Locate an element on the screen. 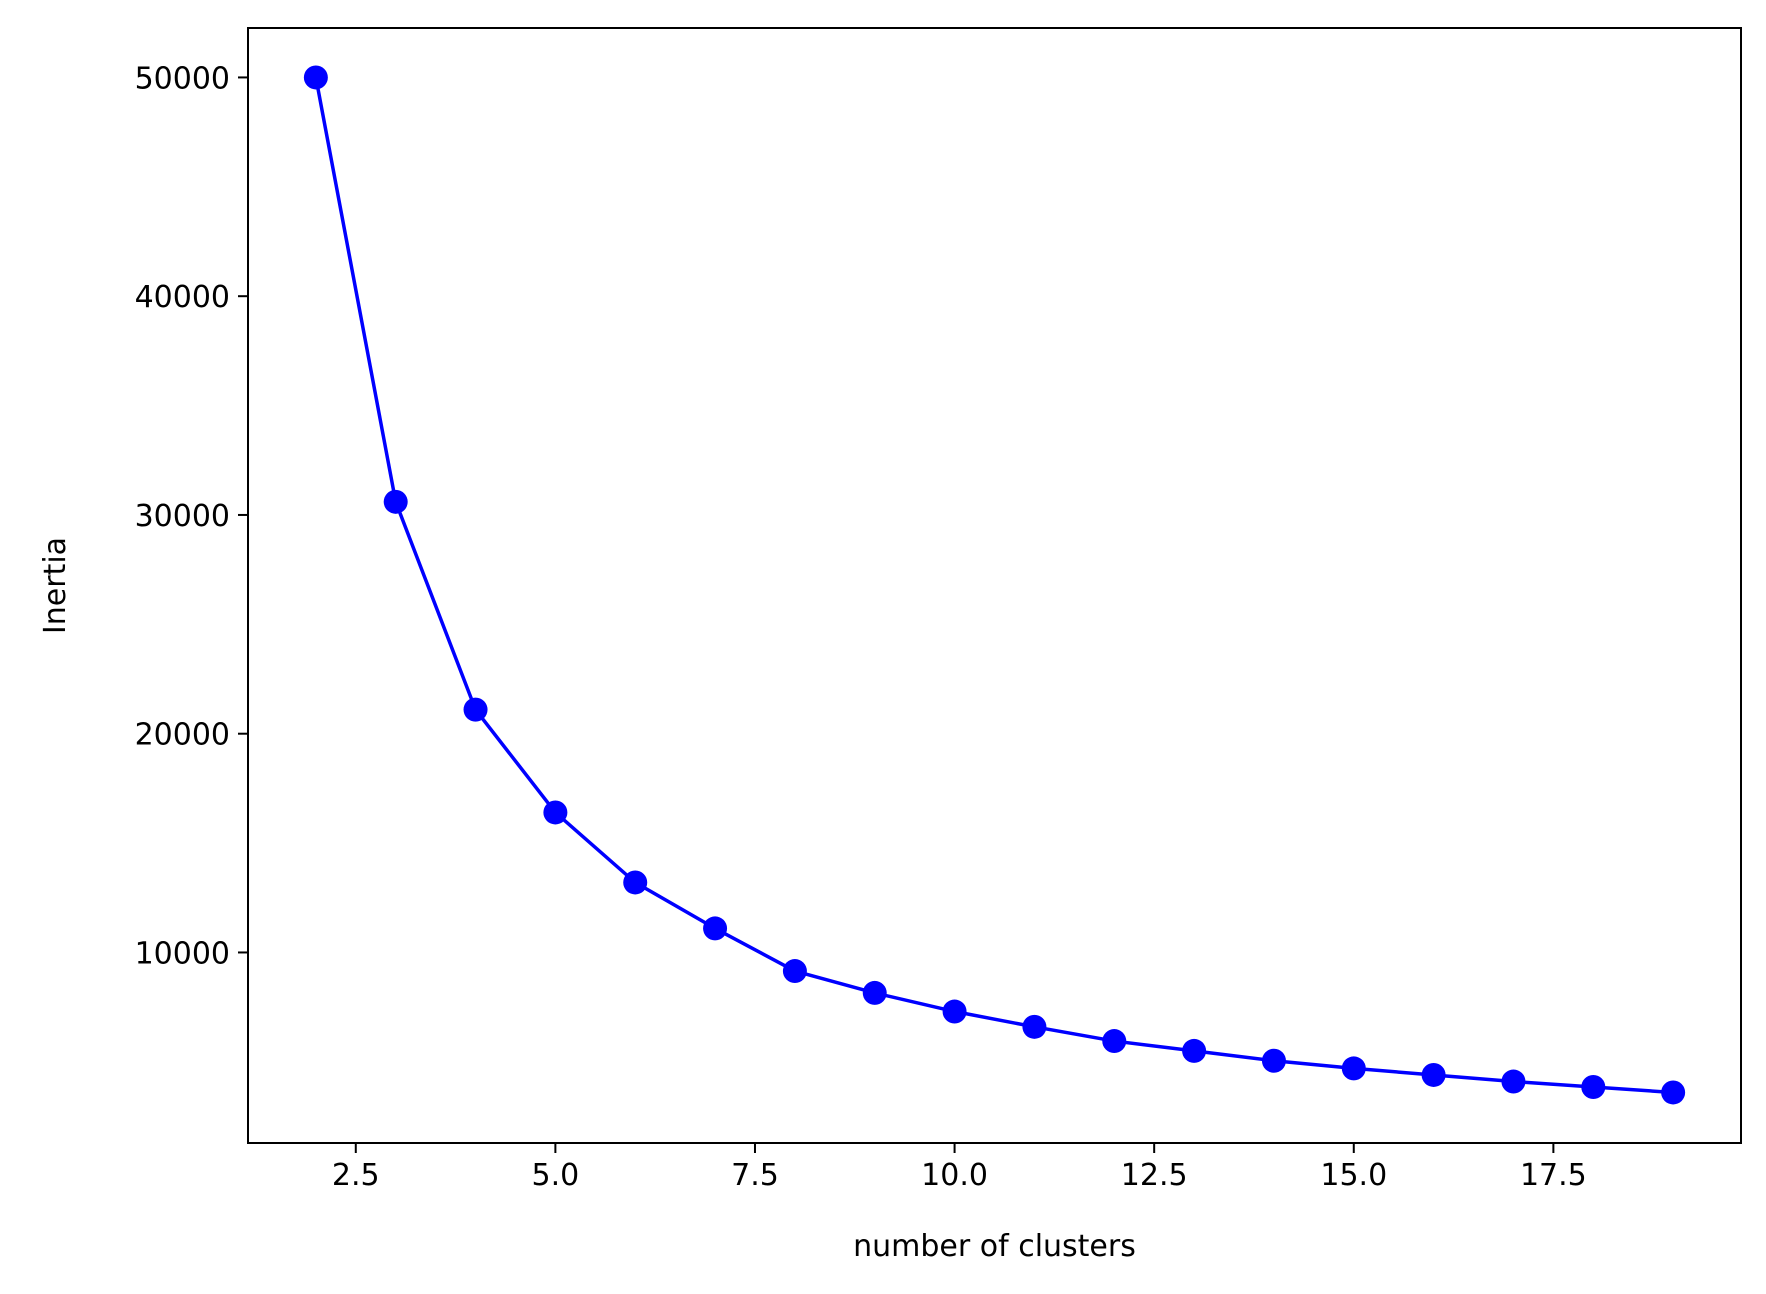  x-tick-label: 10.0 is located at coordinates (954, 1175).